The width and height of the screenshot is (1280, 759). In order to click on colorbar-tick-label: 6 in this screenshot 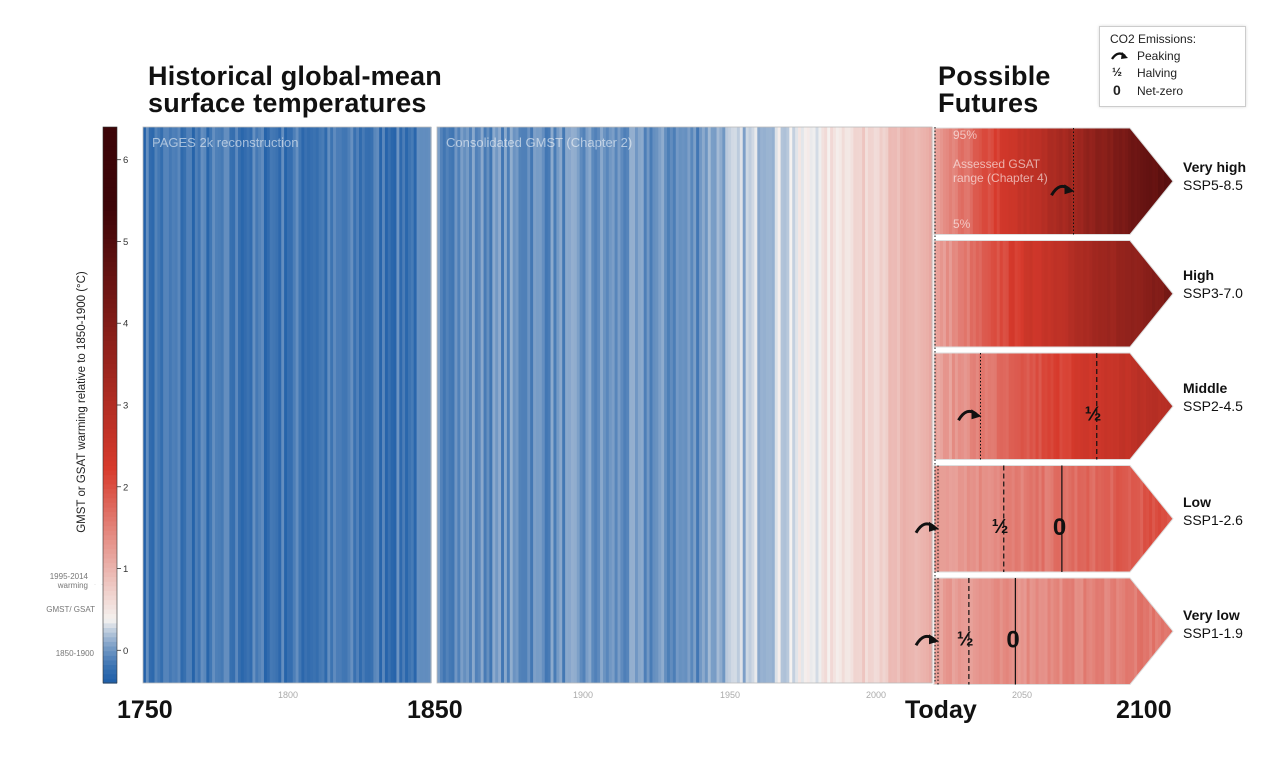, I will do `click(125, 160)`.